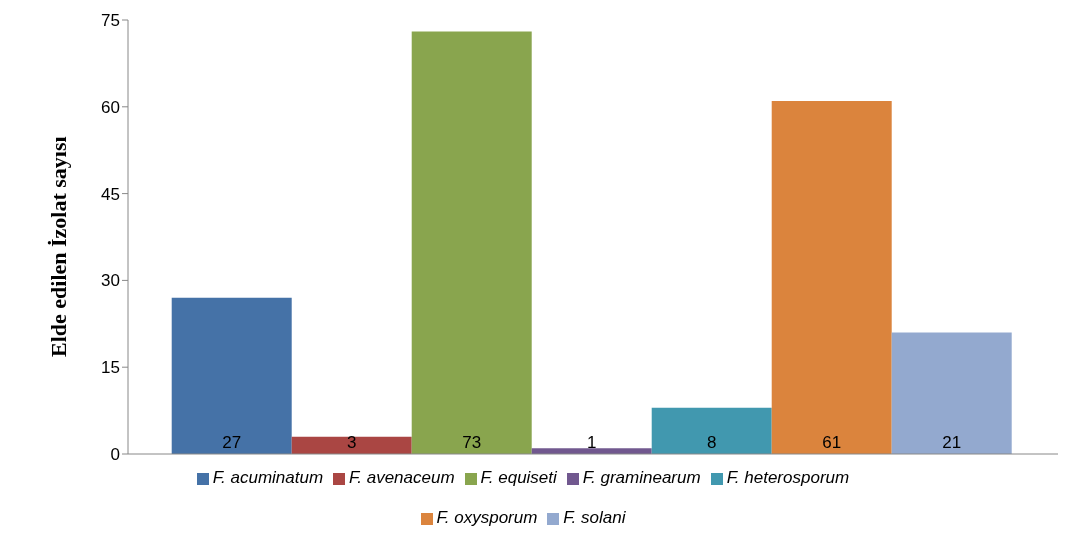 This screenshot has width=1066, height=546. Describe the element at coordinates (641, 477) in the screenshot. I see `legend-label: F. graminearum` at that location.